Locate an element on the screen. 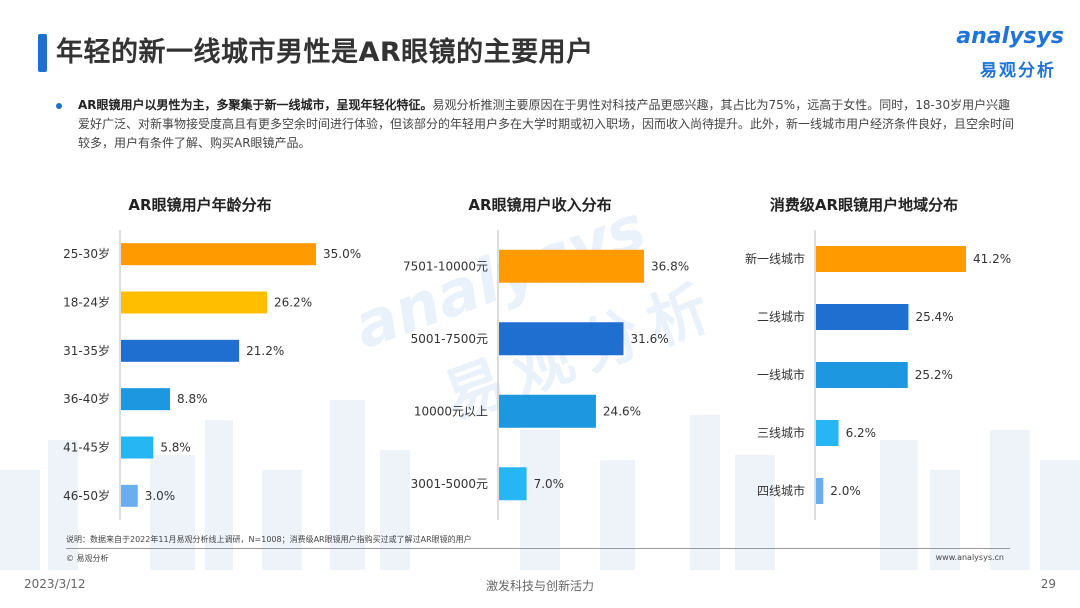 The height and width of the screenshot is (608, 1080). value-label-4: 7.0% is located at coordinates (549, 484).